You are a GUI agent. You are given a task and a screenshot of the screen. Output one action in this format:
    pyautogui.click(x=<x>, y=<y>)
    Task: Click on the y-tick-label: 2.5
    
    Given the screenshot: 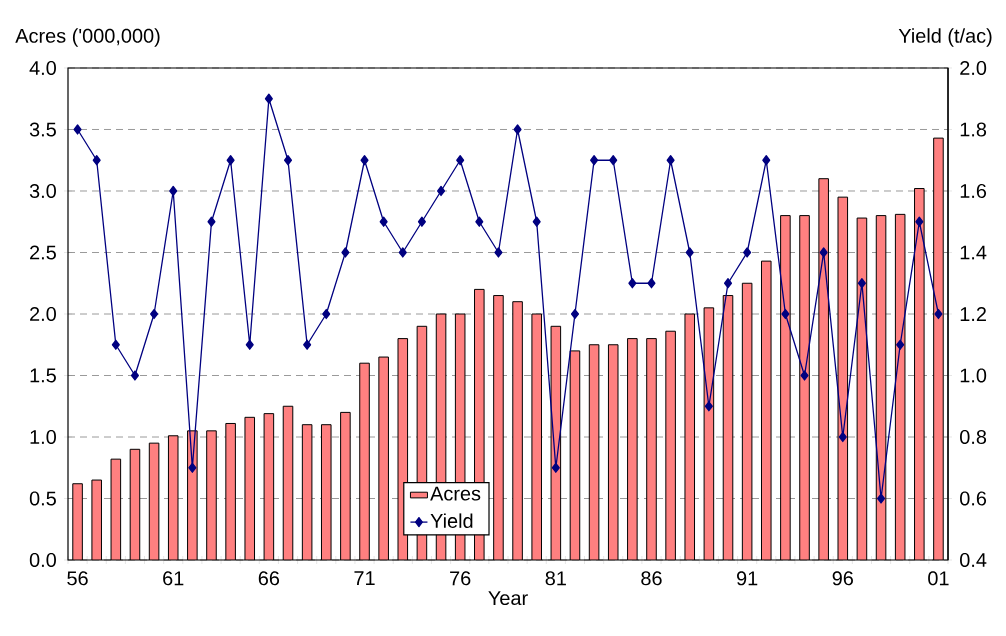 What is the action you would take?
    pyautogui.click(x=43, y=252)
    